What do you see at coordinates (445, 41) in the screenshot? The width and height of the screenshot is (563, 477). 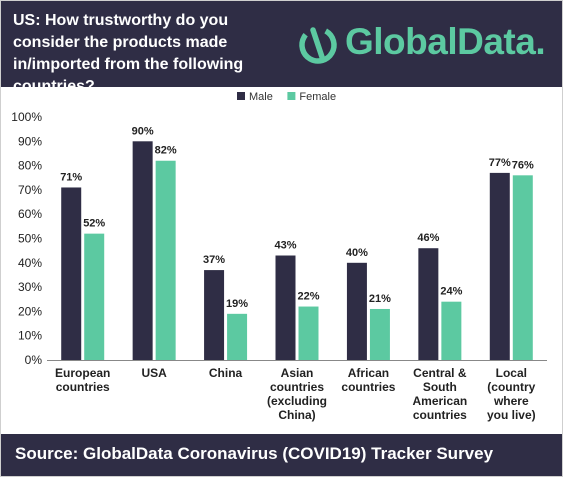 I see `logo-wordmark: GlobalData.` at bounding box center [445, 41].